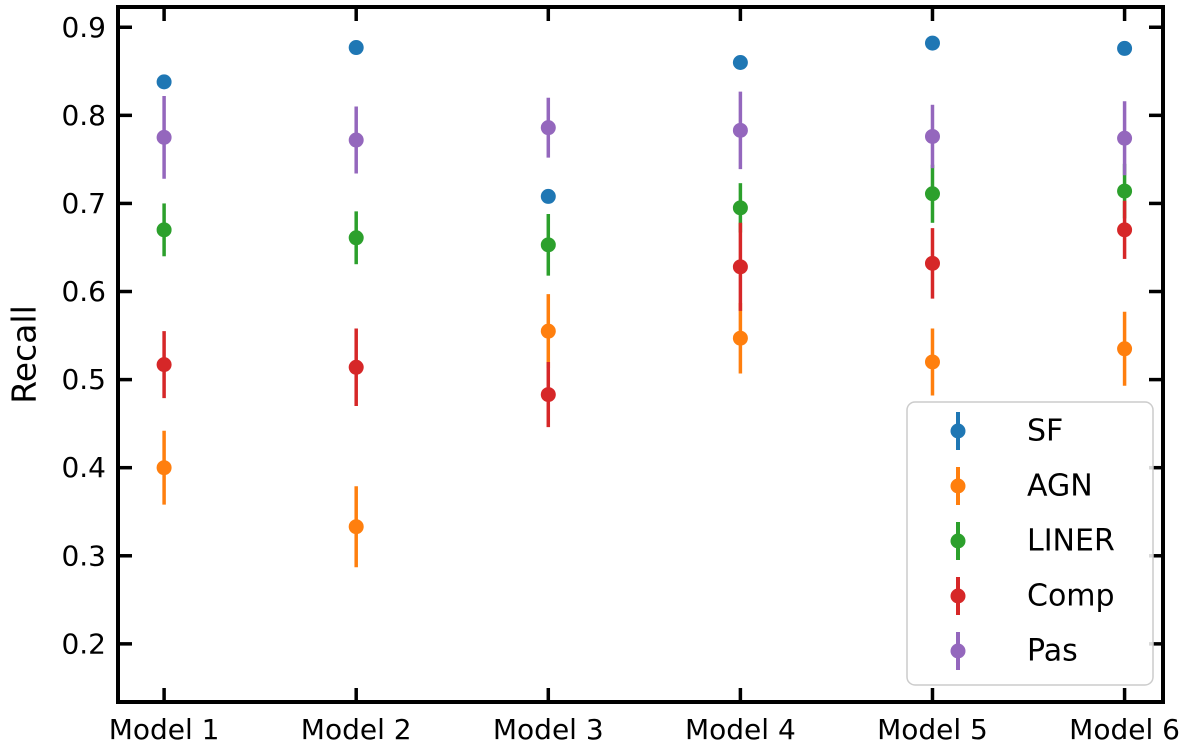 Image resolution: width=1200 pixels, height=747 pixels. What do you see at coordinates (83, 291) in the screenshot?
I see `y-tick-label: 0.6` at bounding box center [83, 291].